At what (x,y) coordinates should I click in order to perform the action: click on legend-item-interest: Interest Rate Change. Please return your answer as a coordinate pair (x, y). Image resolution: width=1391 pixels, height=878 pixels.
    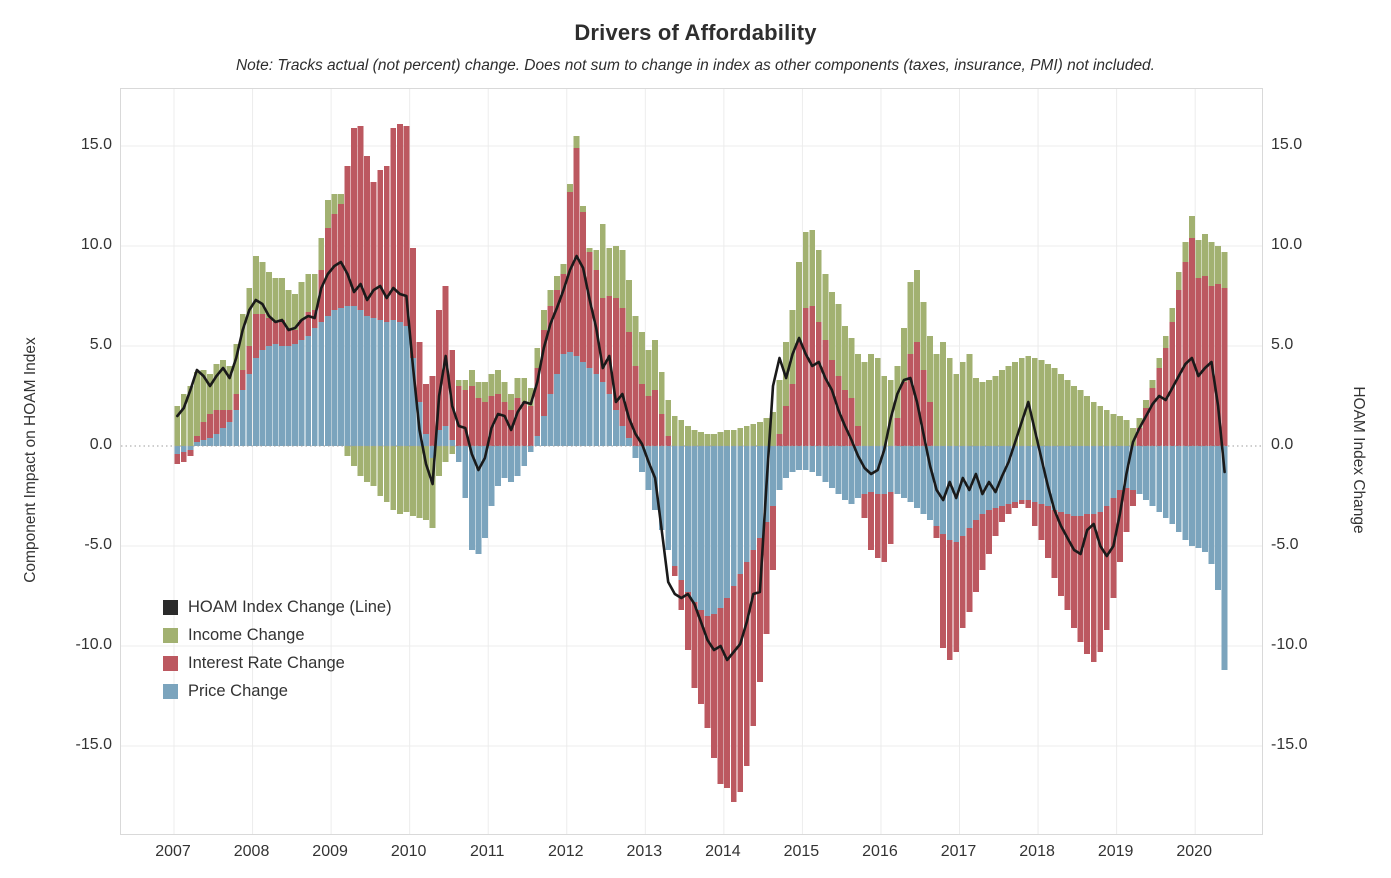
    Looking at the image, I should click on (277, 663).